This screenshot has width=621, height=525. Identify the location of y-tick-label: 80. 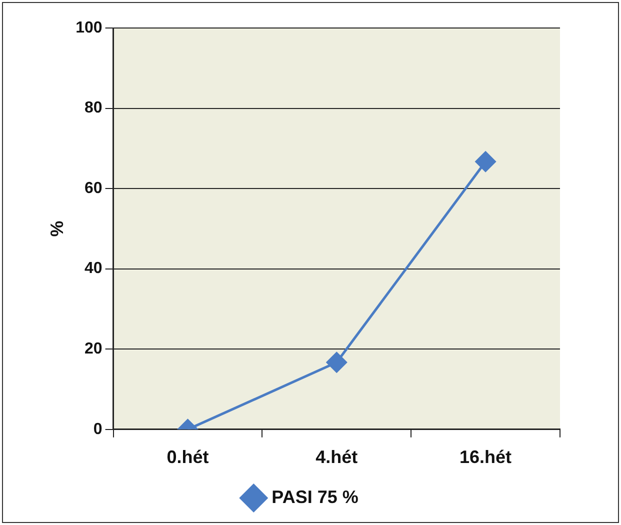
(93, 108).